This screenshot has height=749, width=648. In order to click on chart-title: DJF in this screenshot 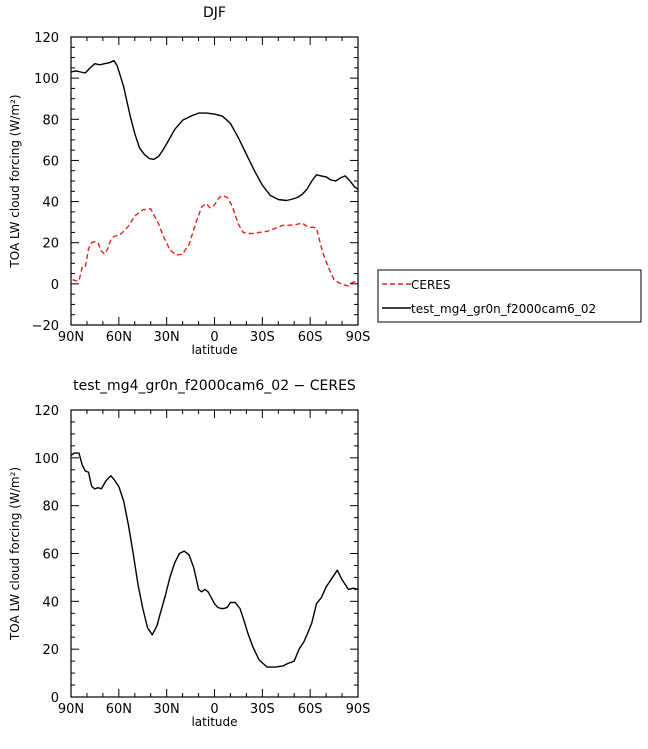, I will do `click(214, 13)`.